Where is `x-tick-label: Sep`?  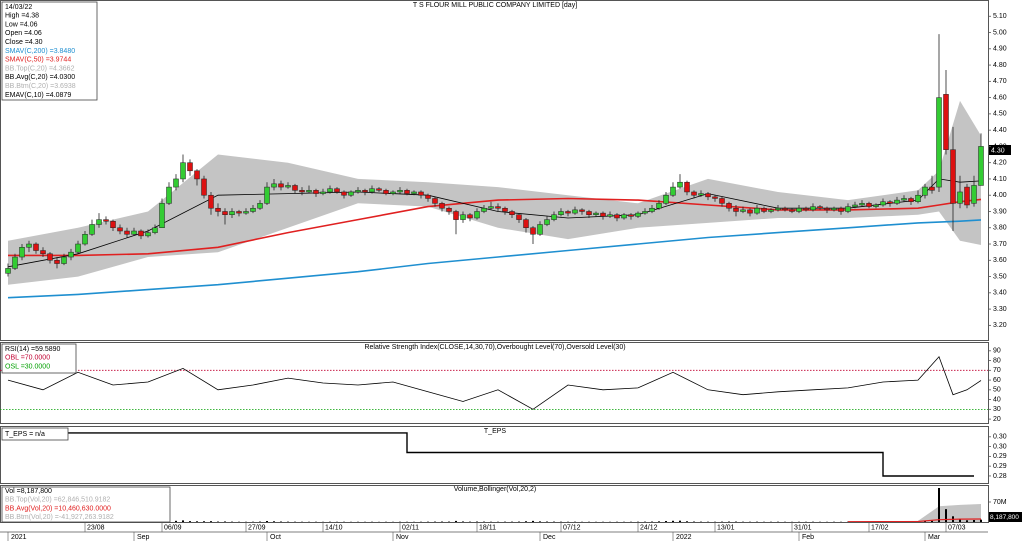 x-tick-label: Sep is located at coordinates (143, 537).